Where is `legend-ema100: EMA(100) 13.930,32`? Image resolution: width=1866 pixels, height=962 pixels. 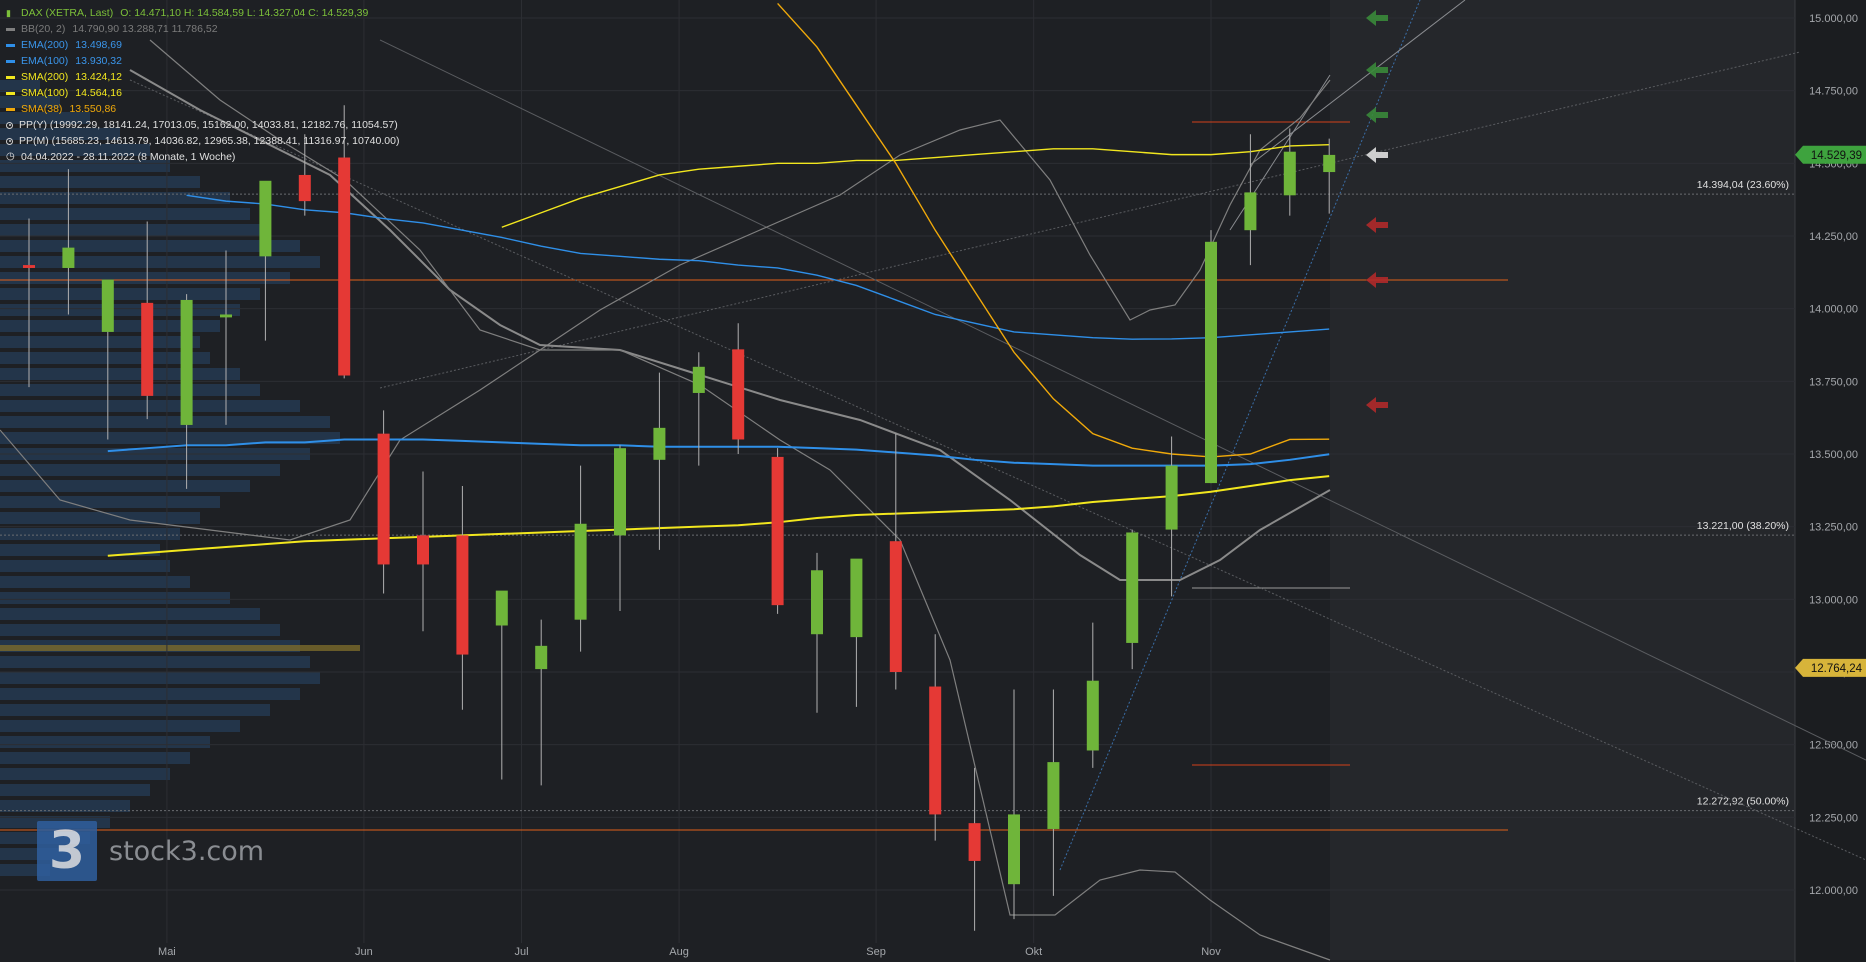
legend-ema100: EMA(100) 13.930,32 is located at coordinates (202, 61).